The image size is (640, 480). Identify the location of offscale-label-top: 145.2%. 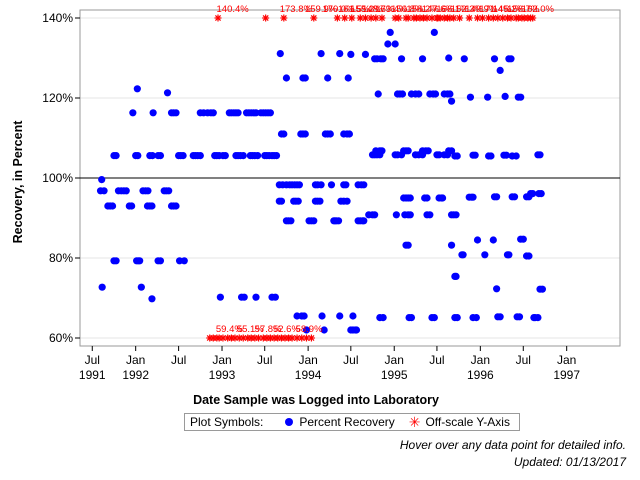
(509, 9).